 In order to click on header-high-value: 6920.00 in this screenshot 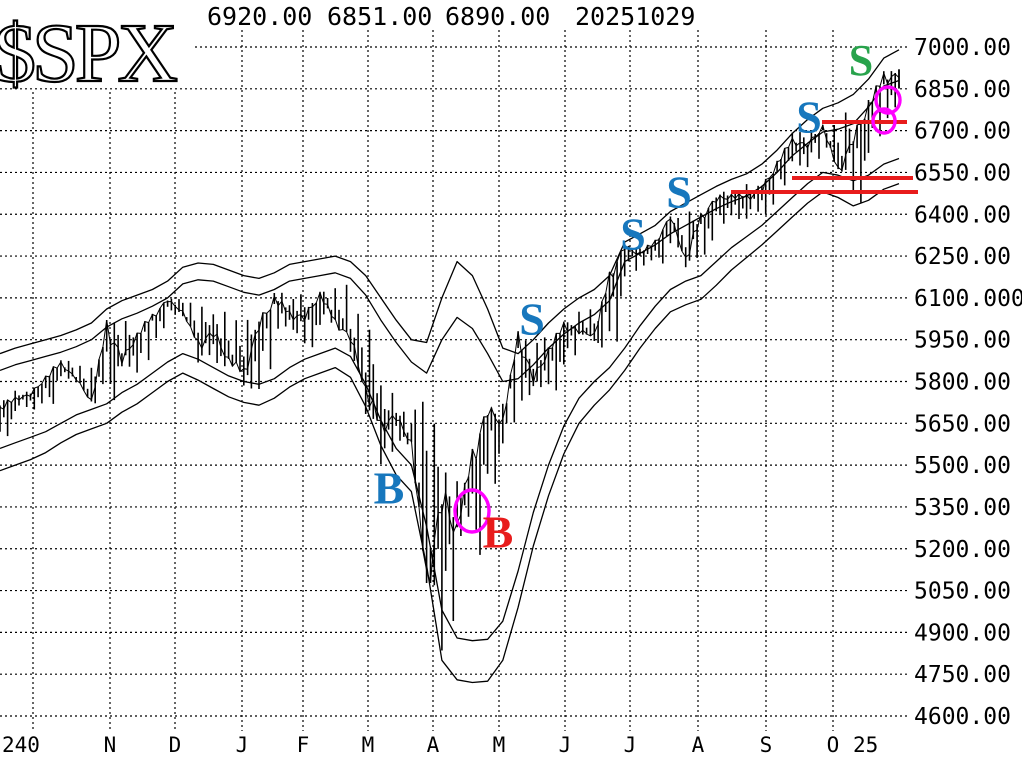, I will do `click(259, 16)`.